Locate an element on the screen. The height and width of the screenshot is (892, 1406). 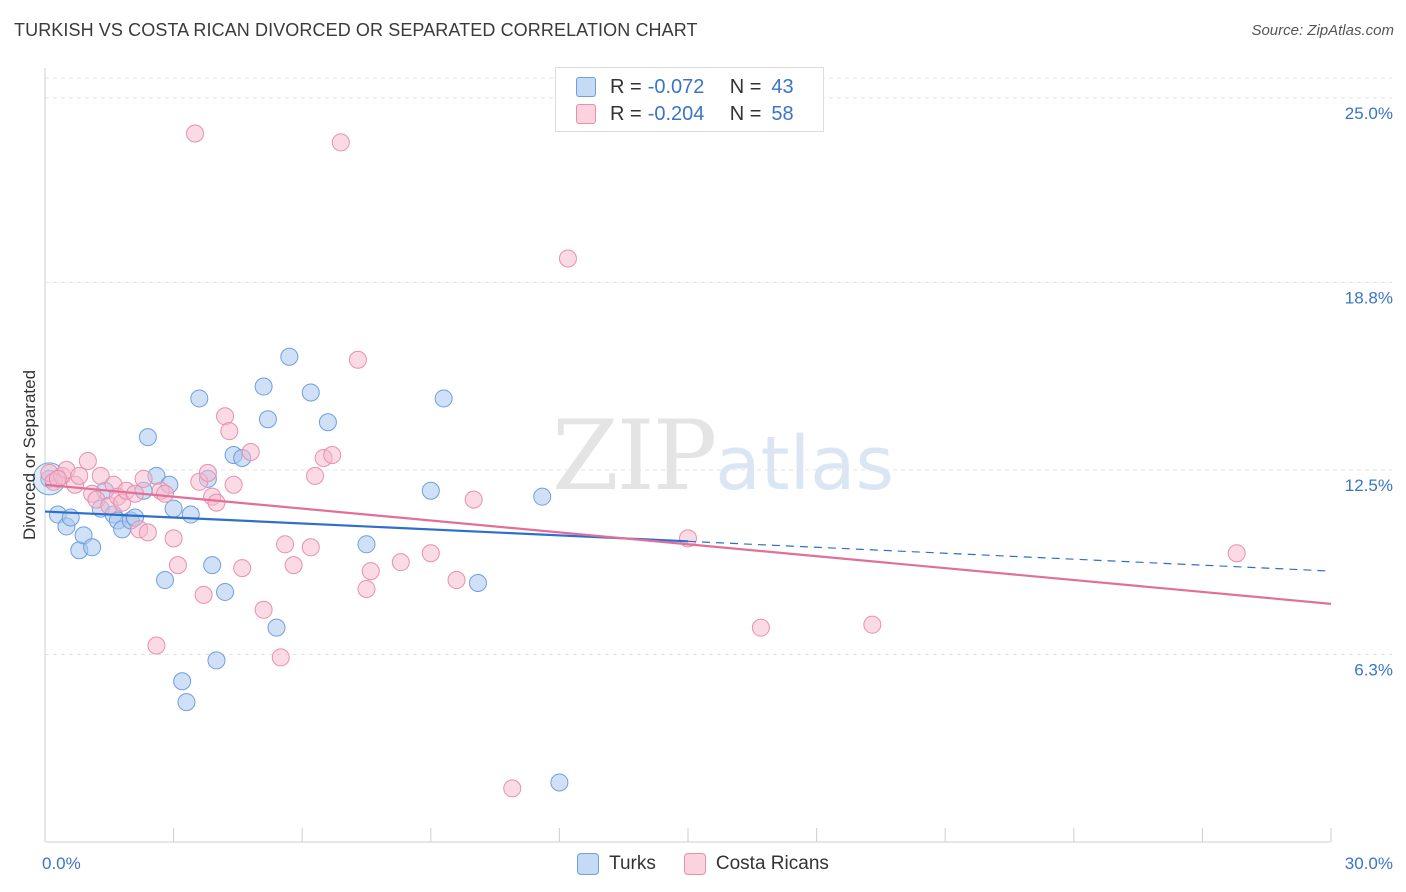
legend-r-value: -0.204 is located at coordinates (676, 113).